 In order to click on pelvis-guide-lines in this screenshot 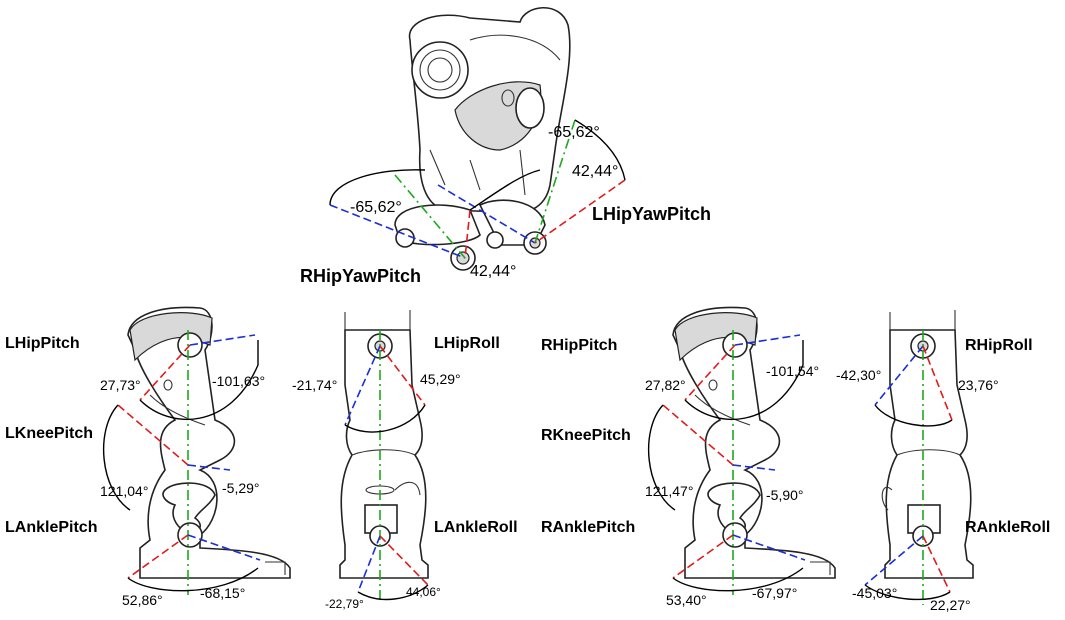, I will do `click(477, 189)`.